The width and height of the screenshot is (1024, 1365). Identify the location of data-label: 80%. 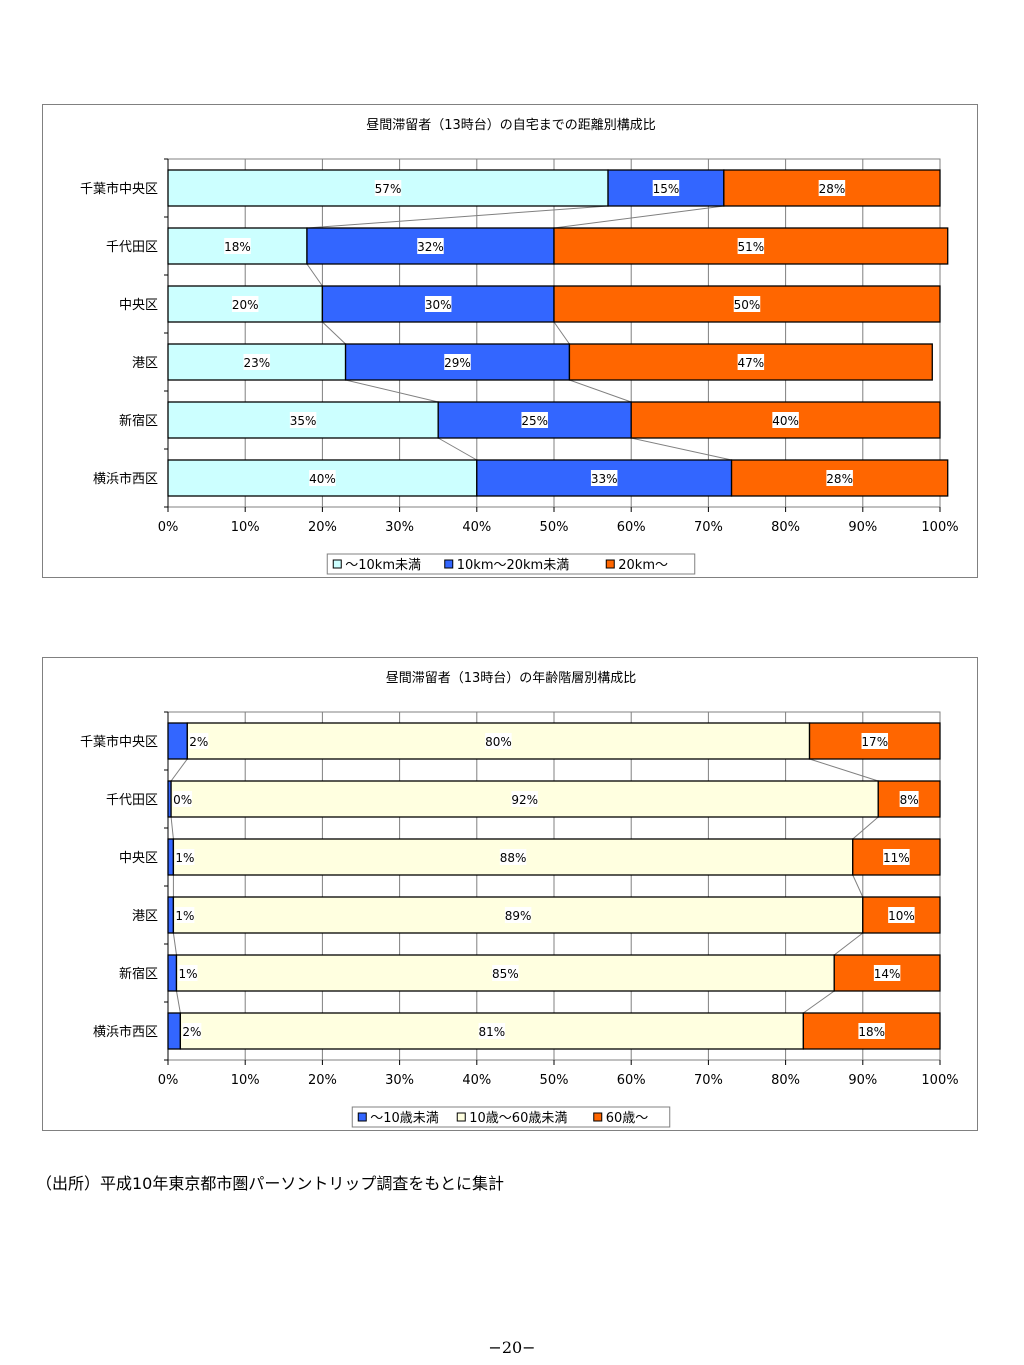
(498, 742).